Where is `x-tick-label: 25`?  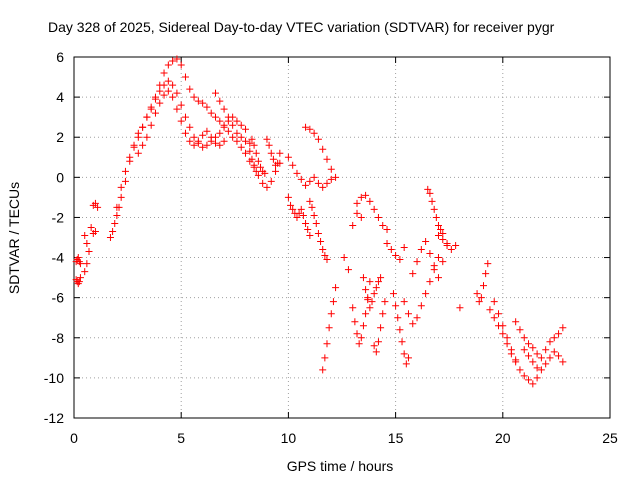
x-tick-label: 25 is located at coordinates (610, 438).